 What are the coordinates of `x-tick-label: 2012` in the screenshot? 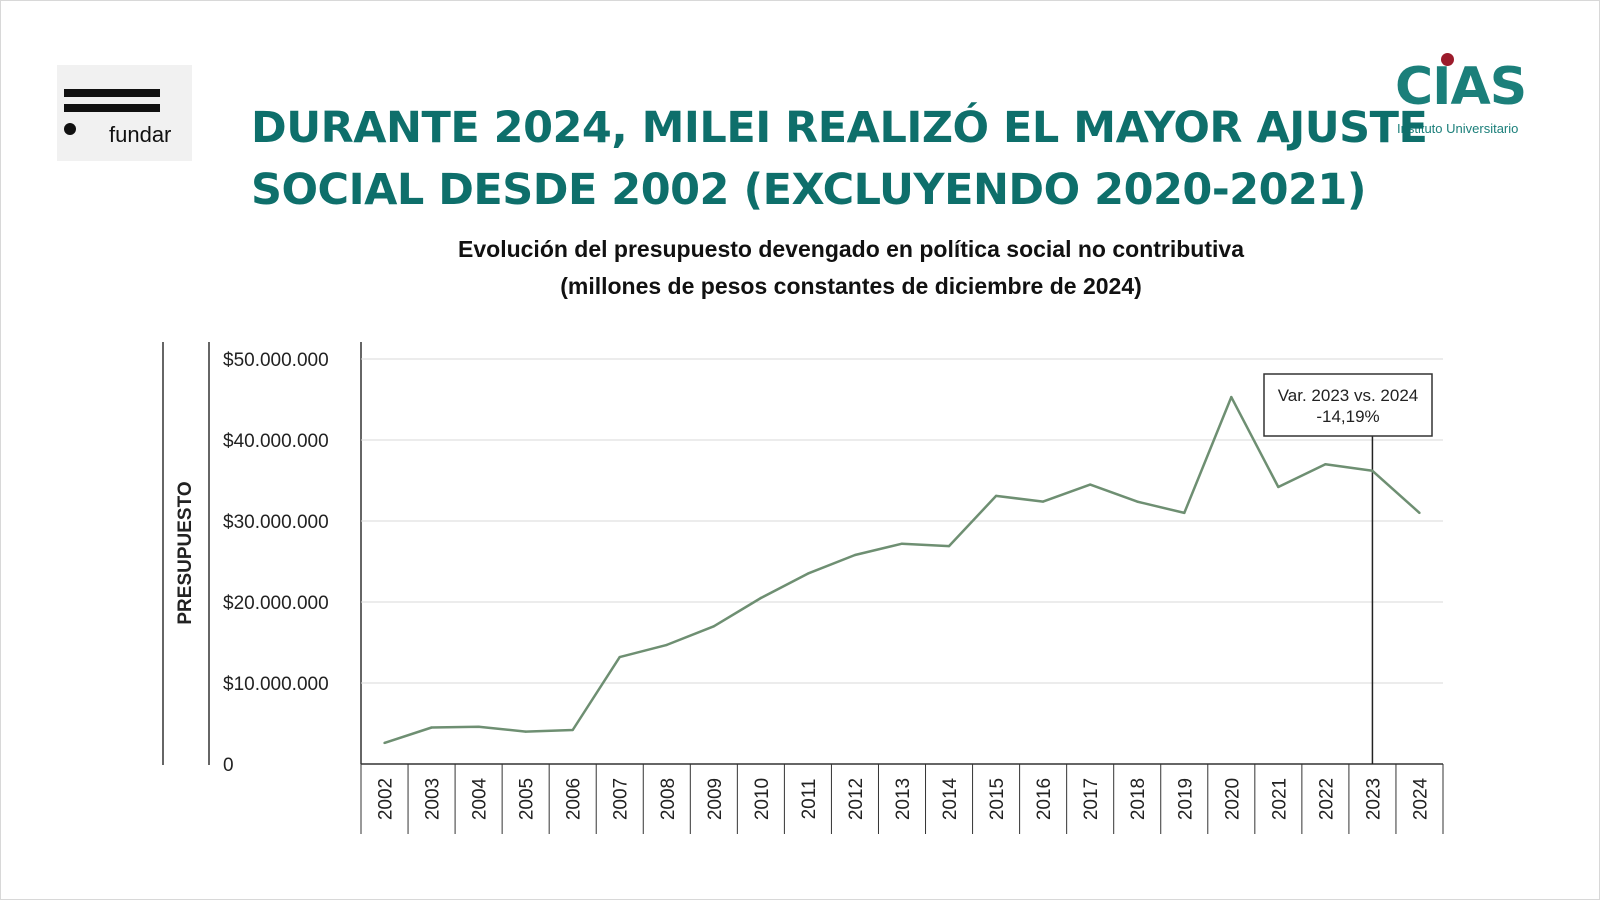 It's located at (856, 799).